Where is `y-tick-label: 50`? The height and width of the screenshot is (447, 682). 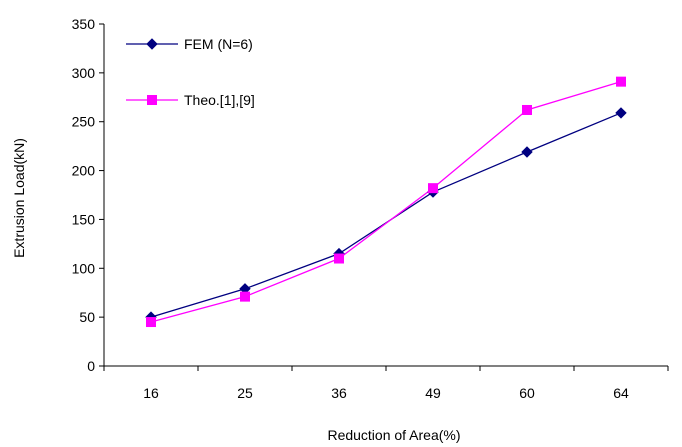 y-tick-label: 50 is located at coordinates (87, 317).